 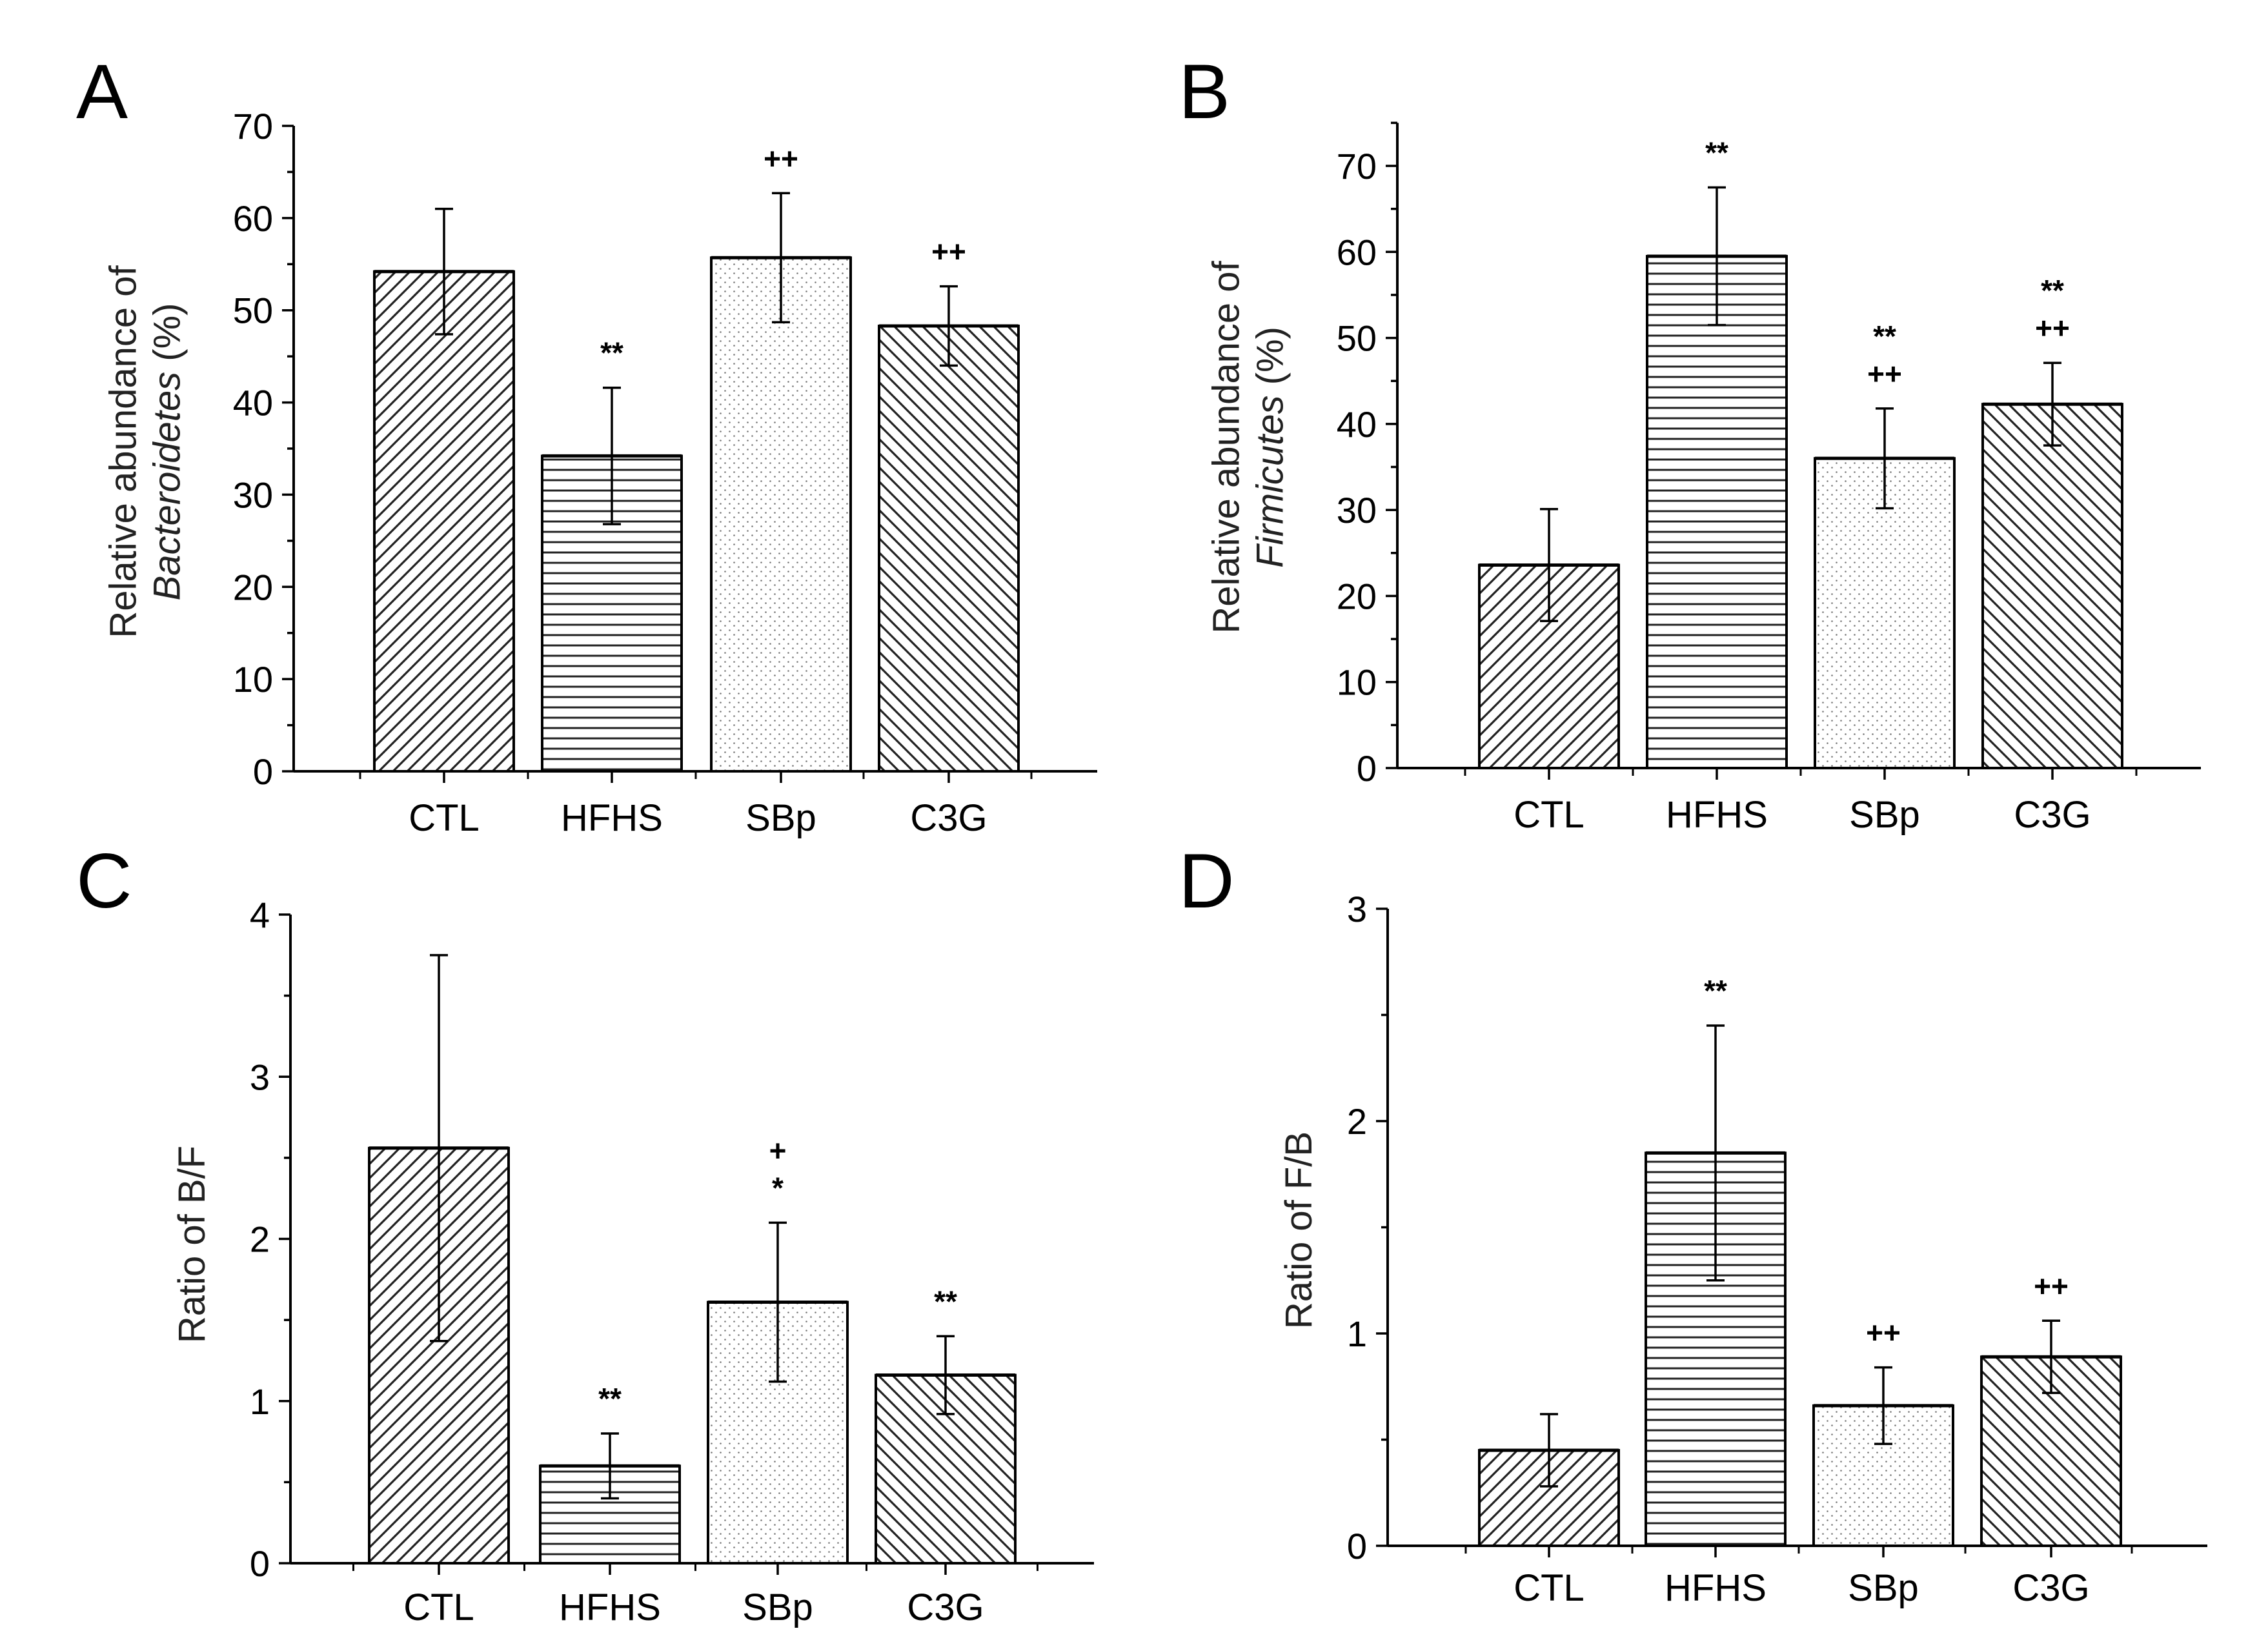 I want to click on panel-letter-d: D, so click(x=1207, y=881).